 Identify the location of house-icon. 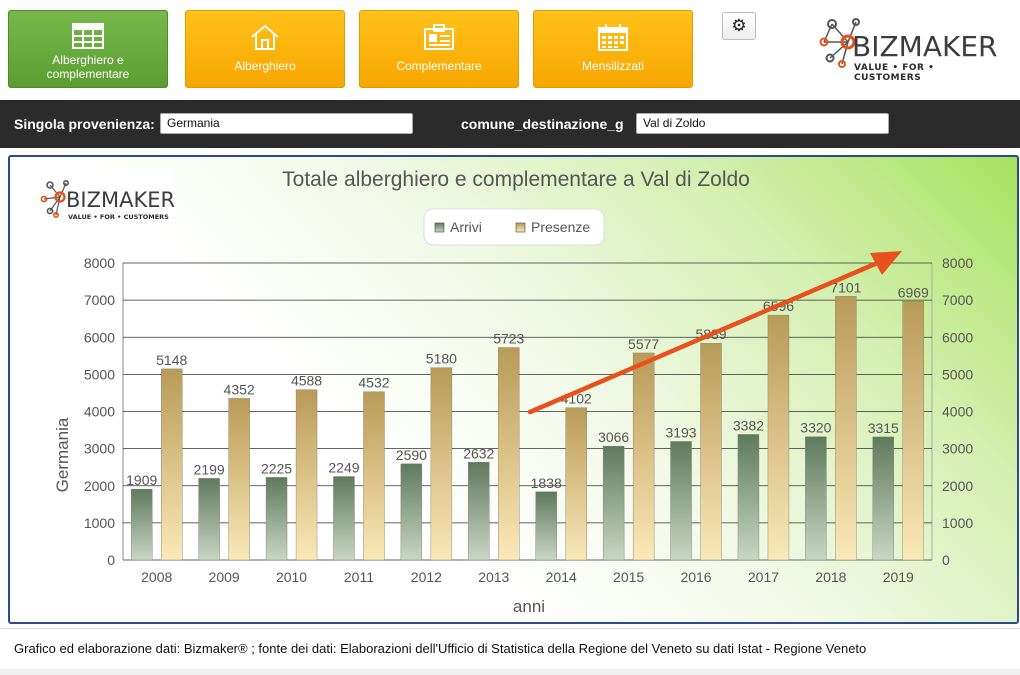
(265, 37).